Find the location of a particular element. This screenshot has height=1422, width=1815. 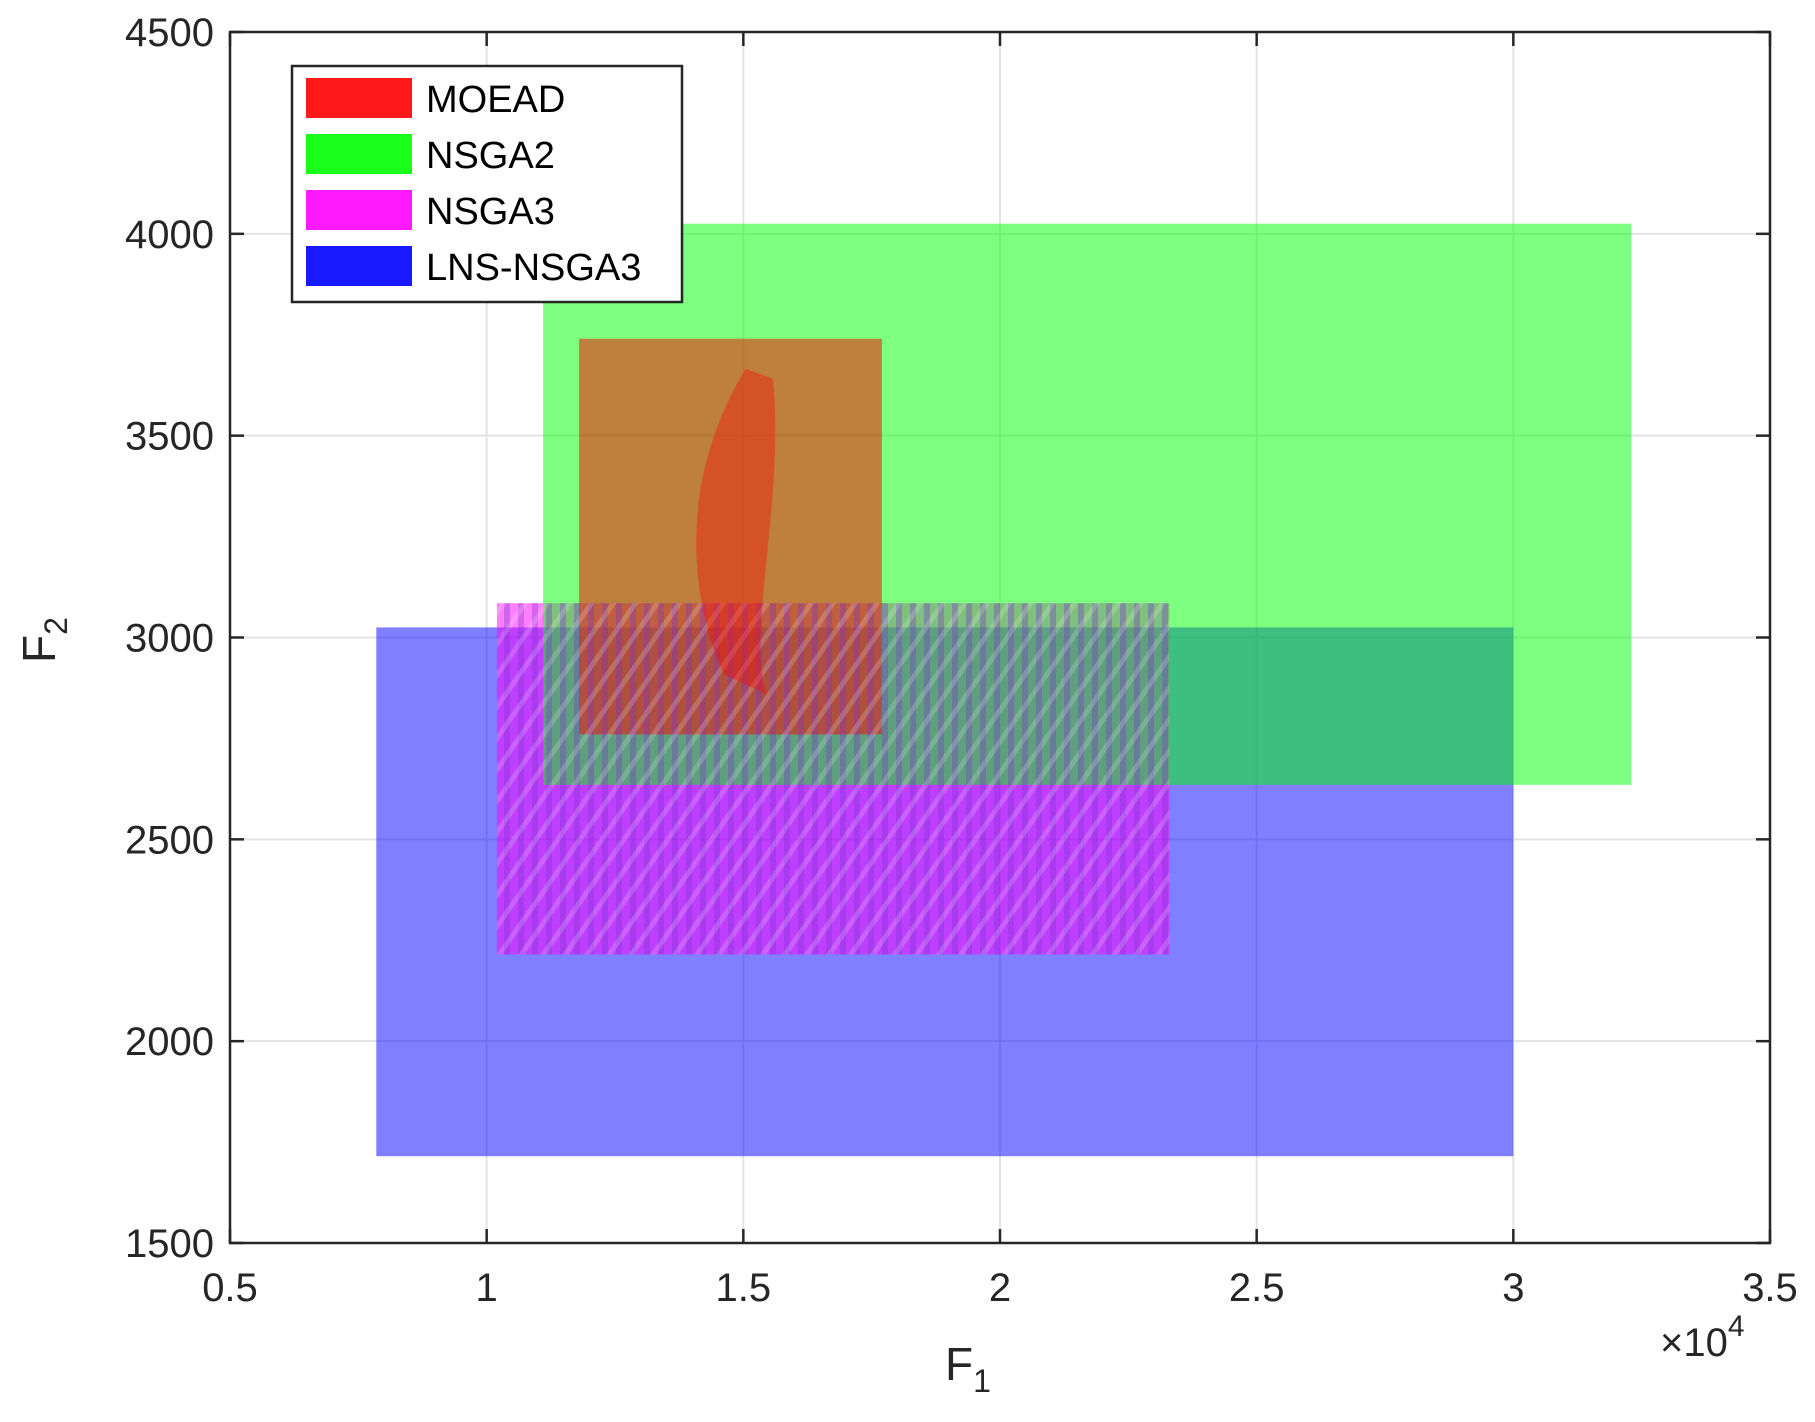

y-tick-label-1: 2000 is located at coordinates (169, 1042).